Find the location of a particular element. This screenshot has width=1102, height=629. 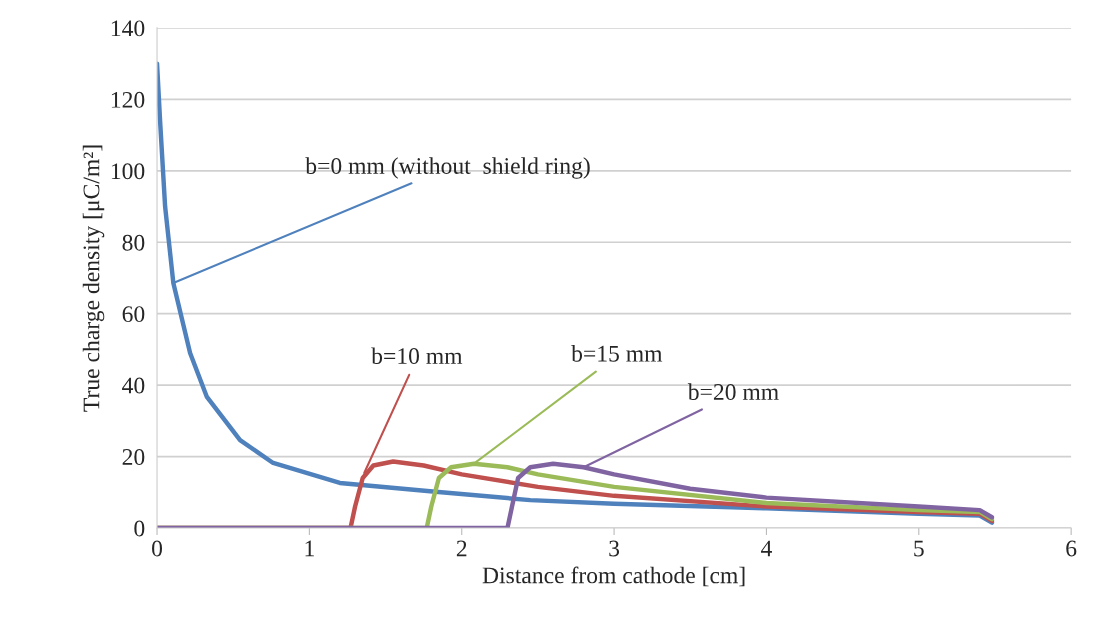

y-tick-label: 60 is located at coordinates (133, 314).